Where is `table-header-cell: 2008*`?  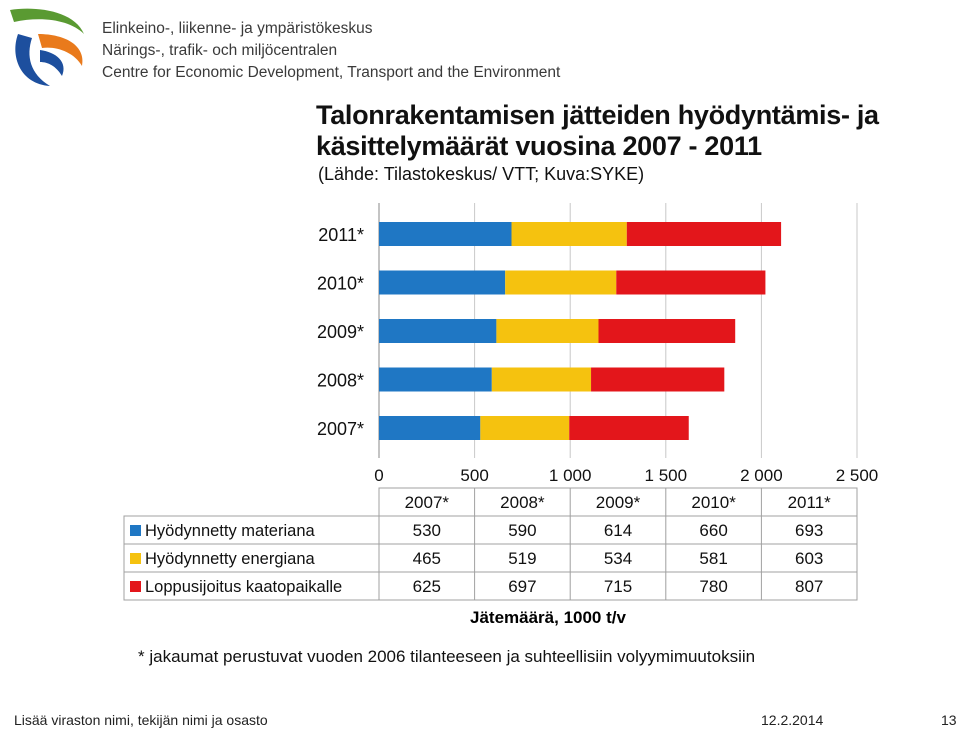
table-header-cell: 2008* is located at coordinates (522, 502).